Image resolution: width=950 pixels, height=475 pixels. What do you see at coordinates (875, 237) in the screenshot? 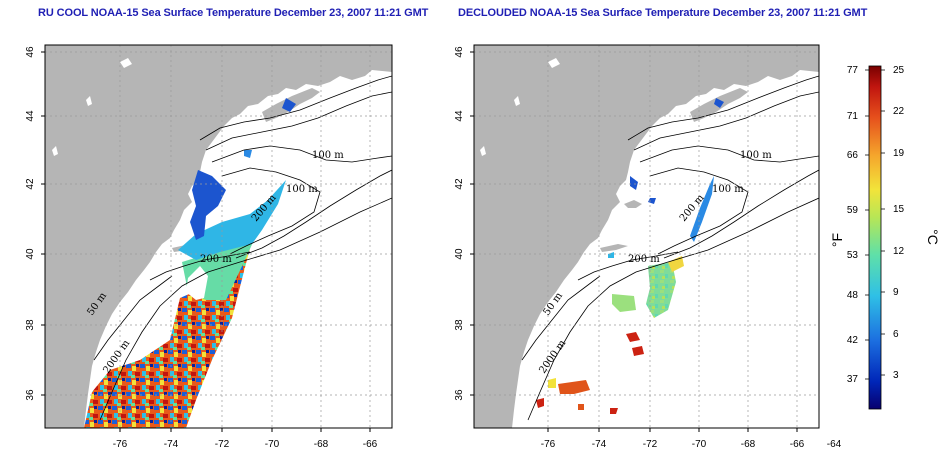
I see `colorbar-gradient` at bounding box center [875, 237].